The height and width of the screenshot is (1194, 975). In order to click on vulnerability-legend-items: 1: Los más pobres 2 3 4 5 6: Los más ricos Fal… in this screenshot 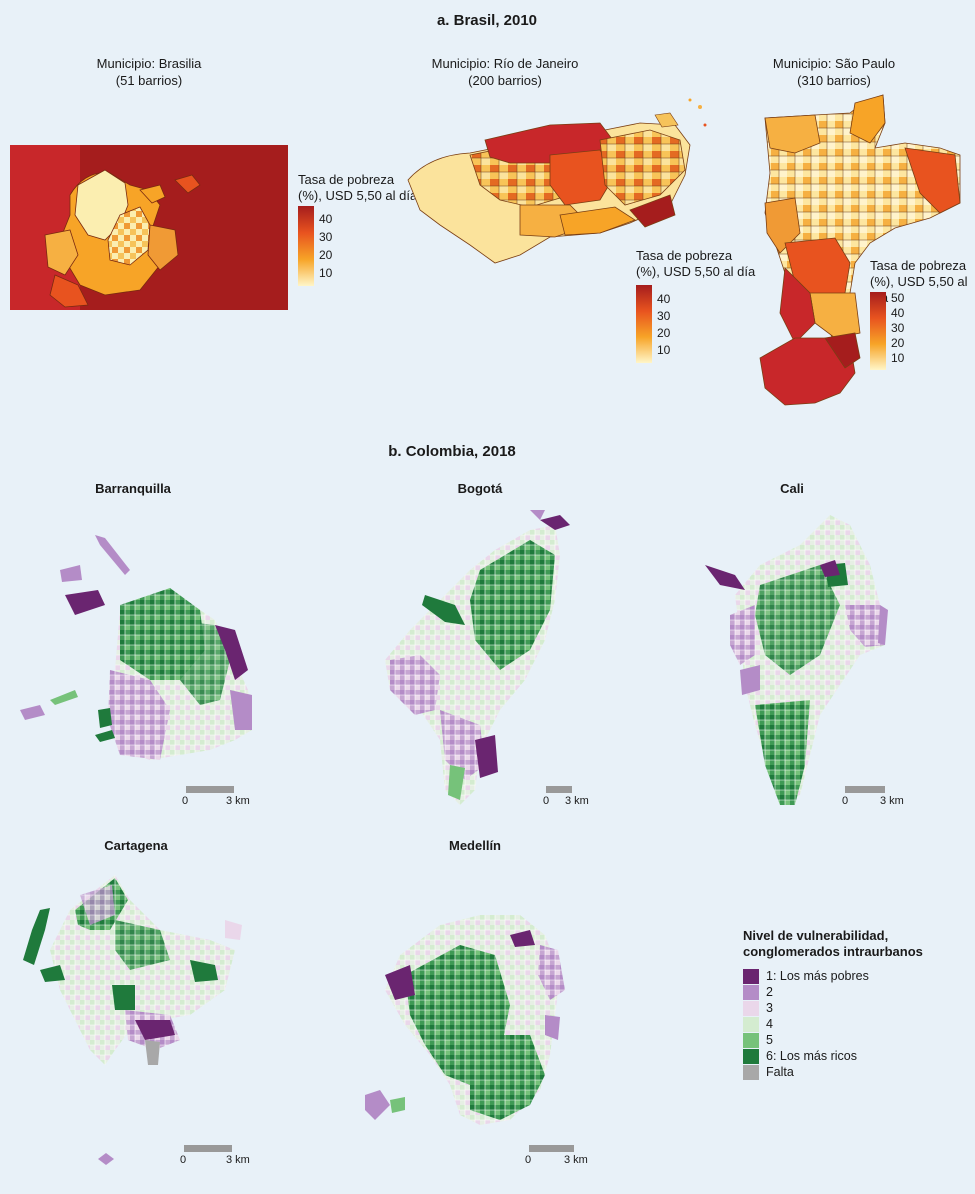, I will do `click(833, 1024)`.